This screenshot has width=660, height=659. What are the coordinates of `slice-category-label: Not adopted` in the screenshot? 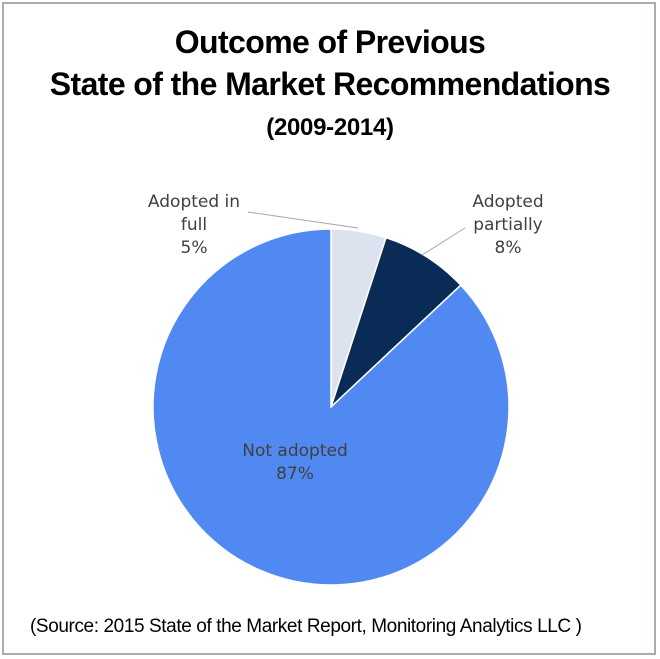 It's located at (295, 451).